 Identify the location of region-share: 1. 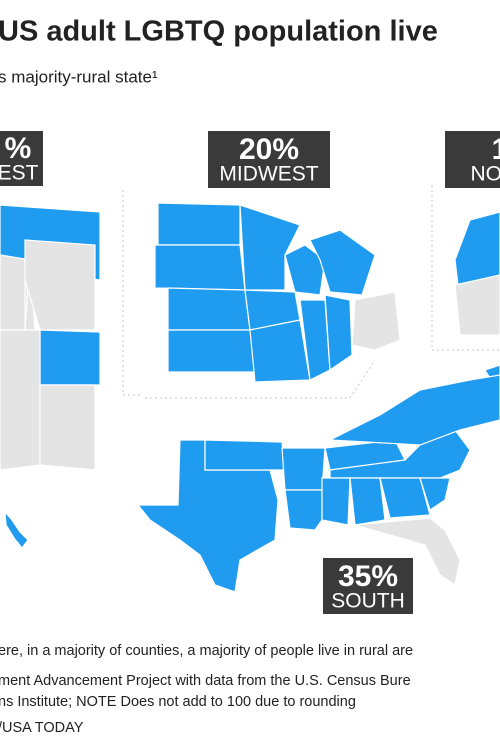
(496, 149).